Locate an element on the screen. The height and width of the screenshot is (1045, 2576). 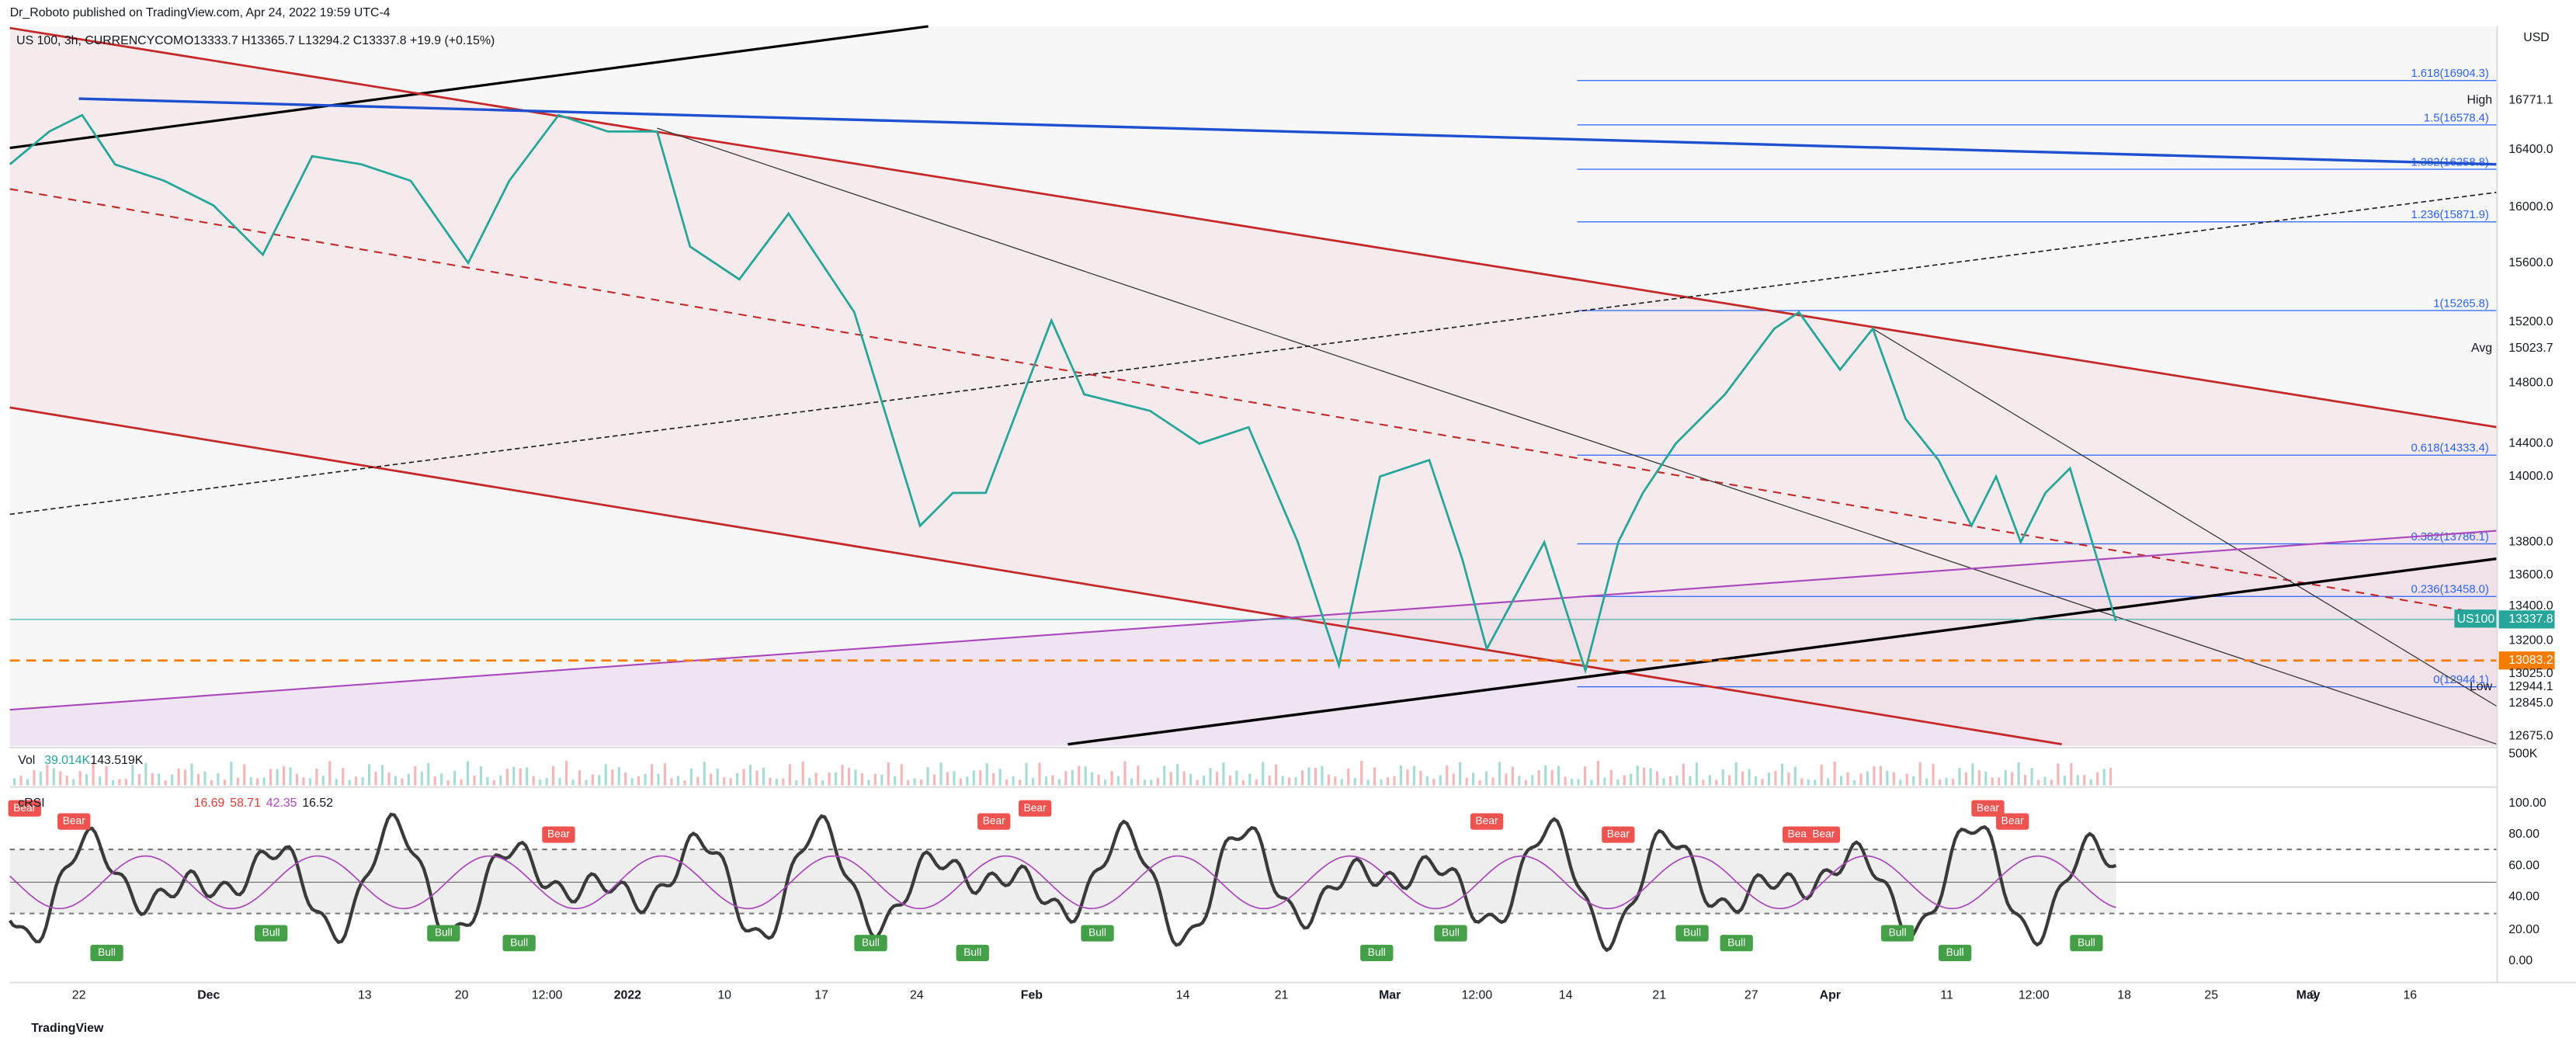
axis-tag: US100 is located at coordinates (2476, 619).